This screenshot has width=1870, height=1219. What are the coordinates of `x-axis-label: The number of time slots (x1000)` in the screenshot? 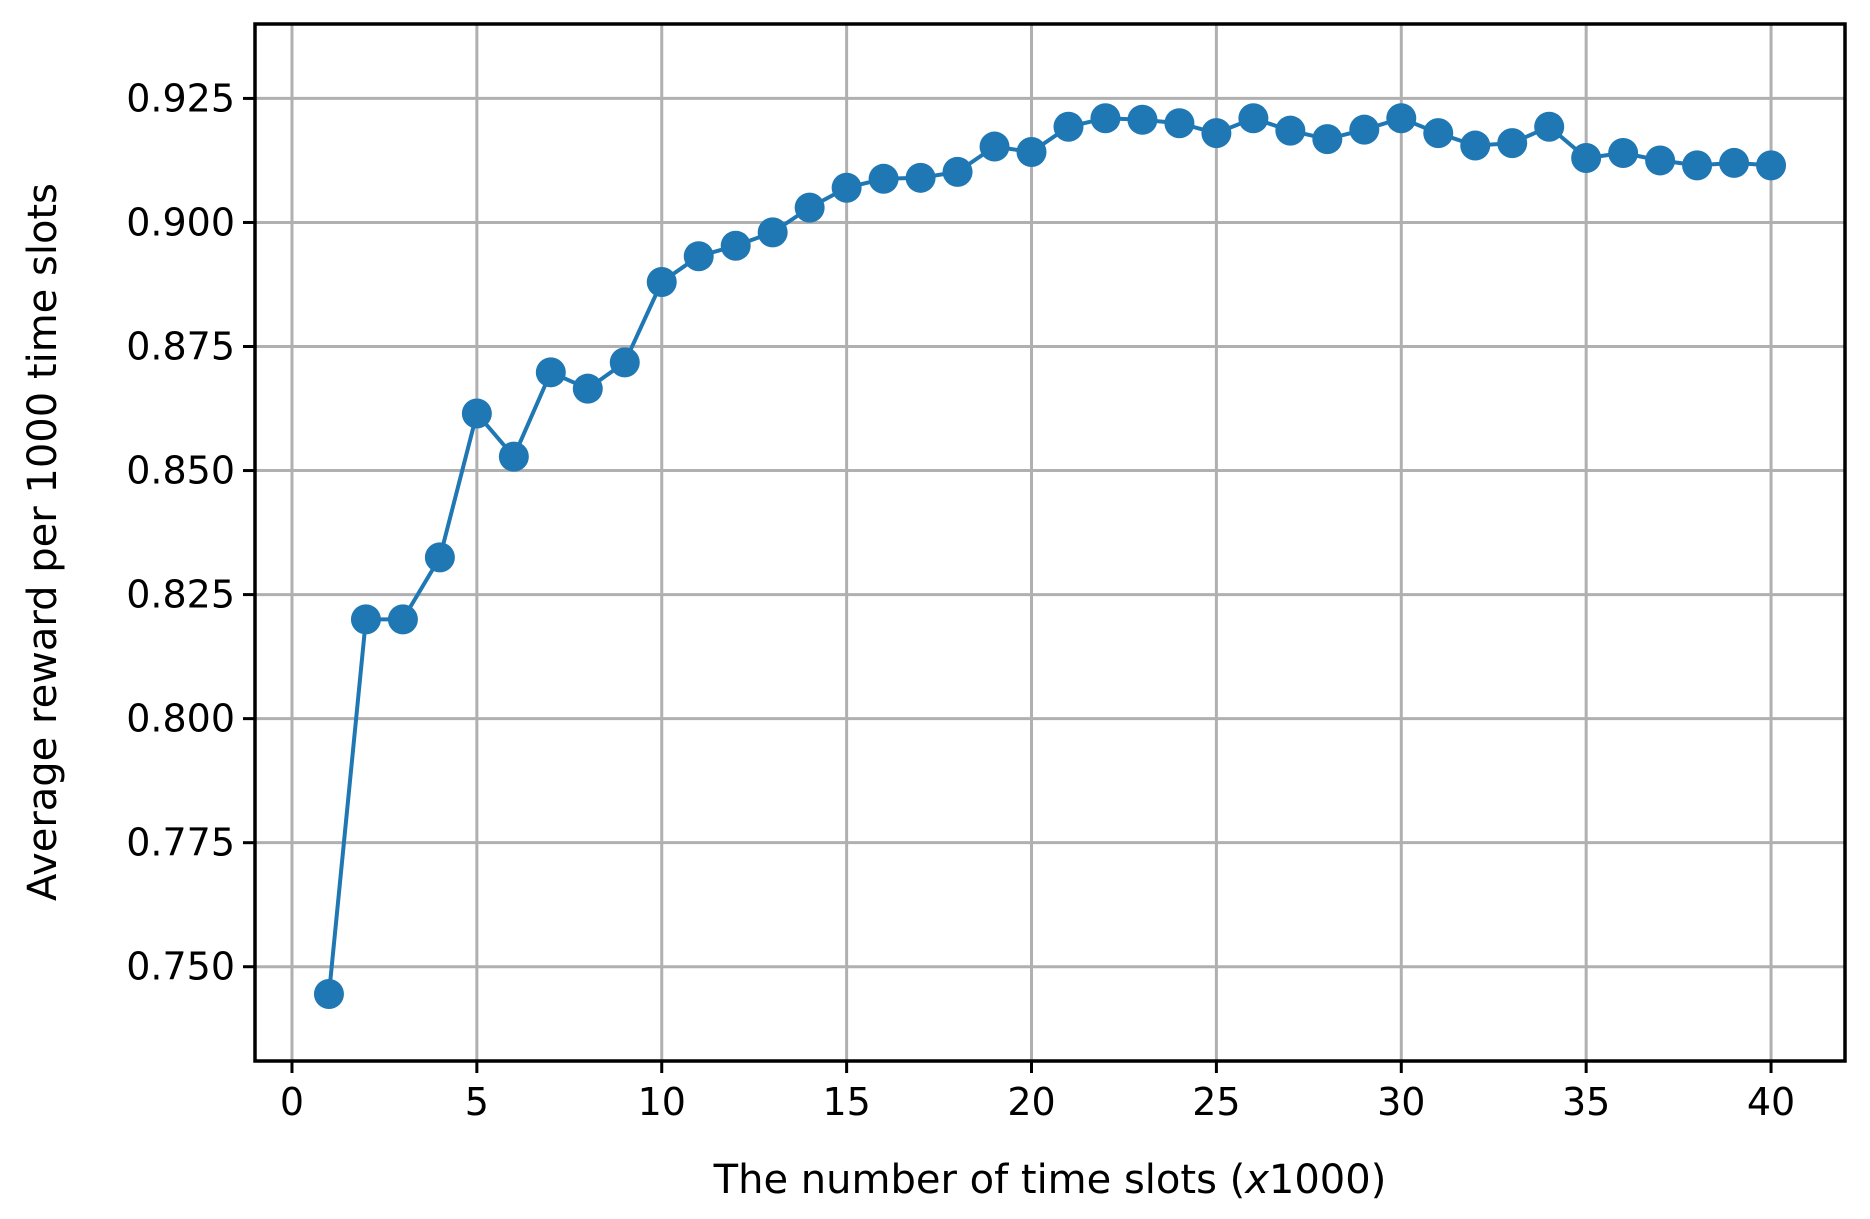 It's located at (1050, 1180).